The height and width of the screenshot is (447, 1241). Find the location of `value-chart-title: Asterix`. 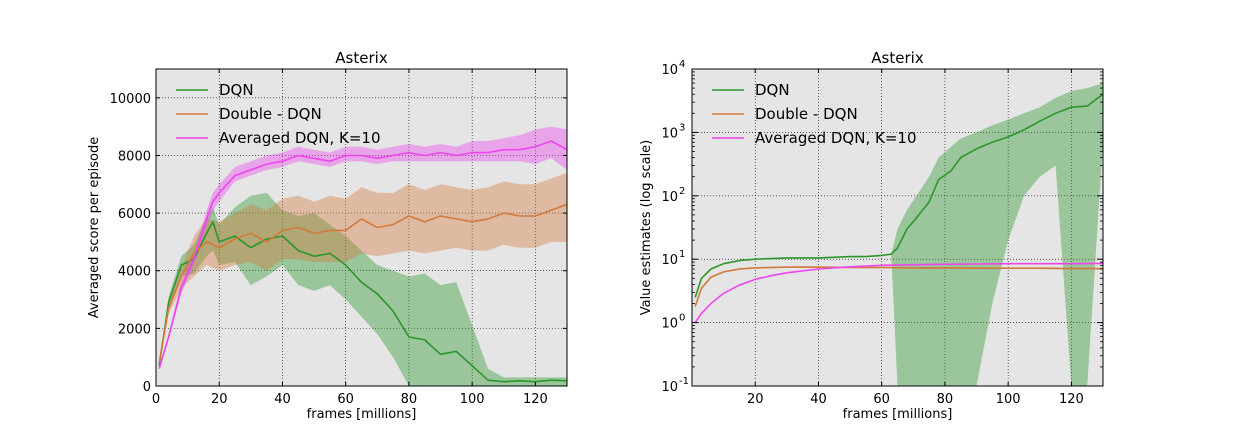

value-chart-title: Asterix is located at coordinates (897, 58).